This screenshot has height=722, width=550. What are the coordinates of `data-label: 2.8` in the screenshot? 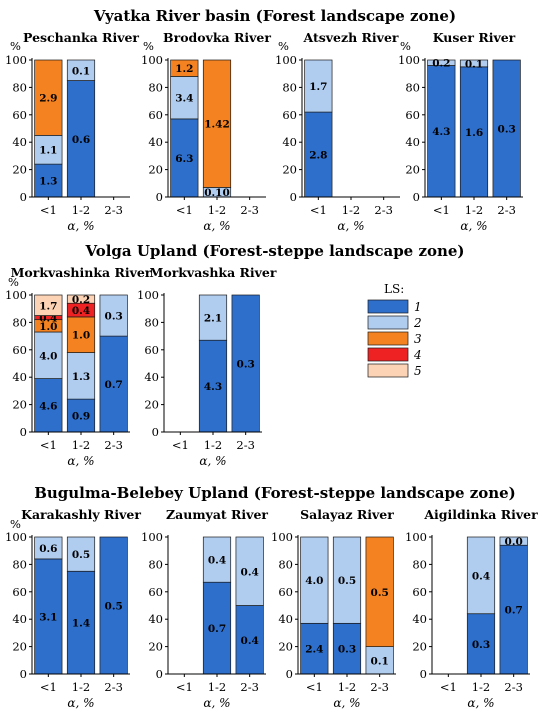 It's located at (318, 156).